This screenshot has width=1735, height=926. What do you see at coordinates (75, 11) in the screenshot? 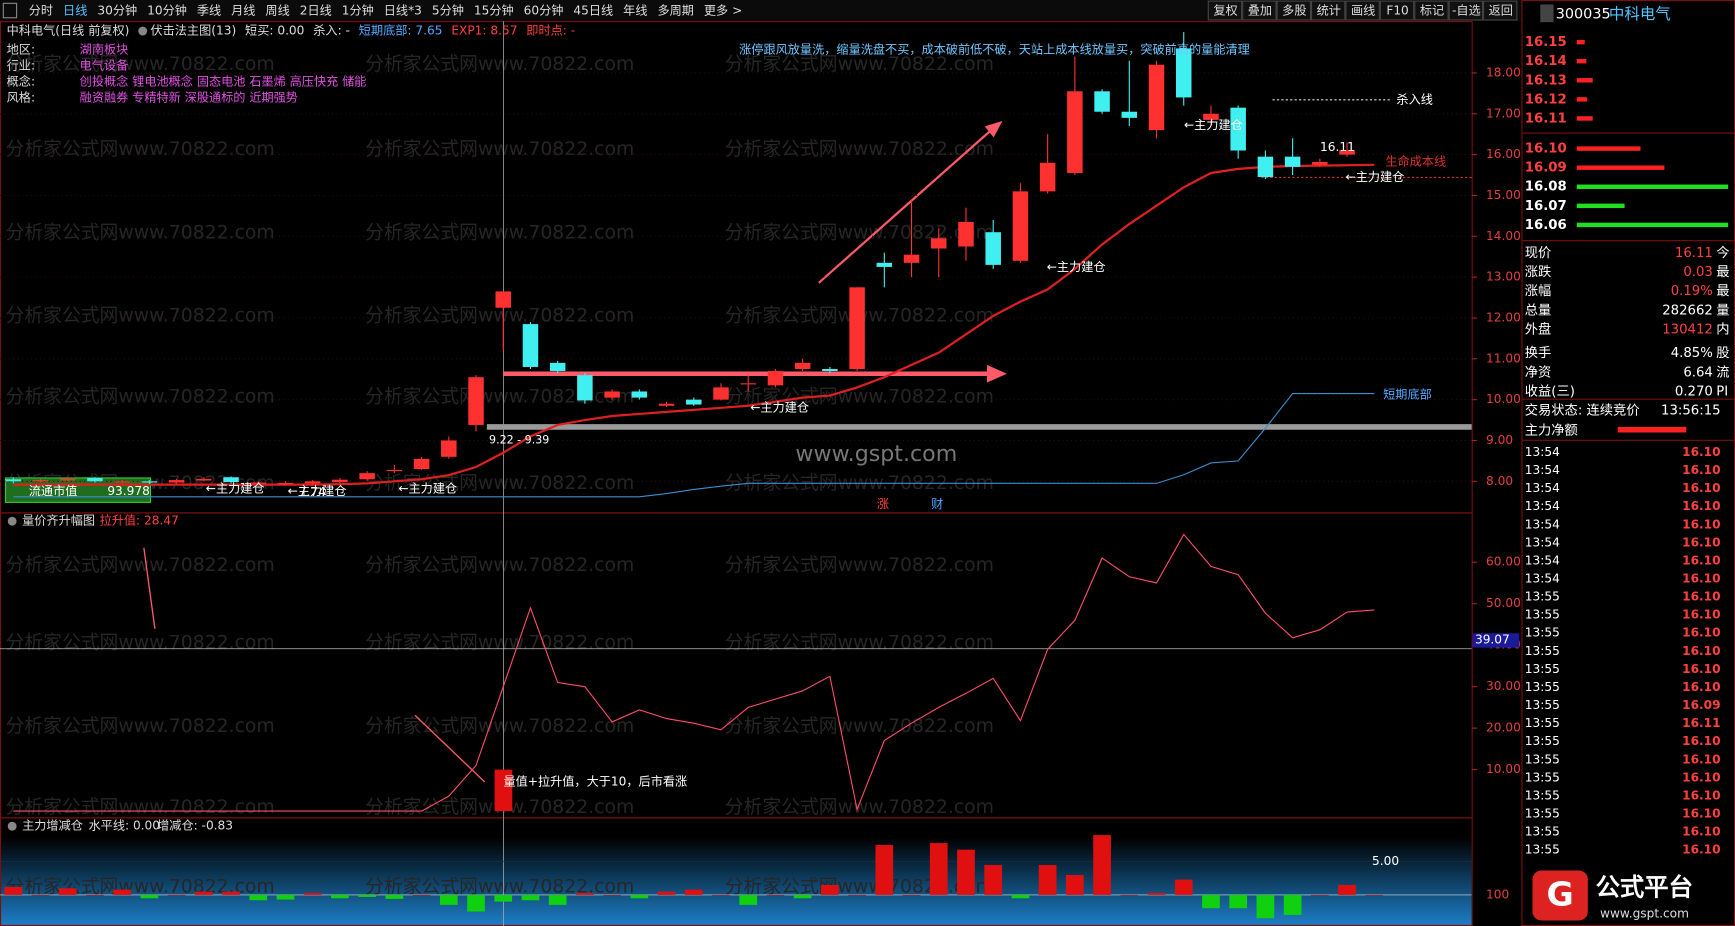
I see `tab: 日线` at bounding box center [75, 11].